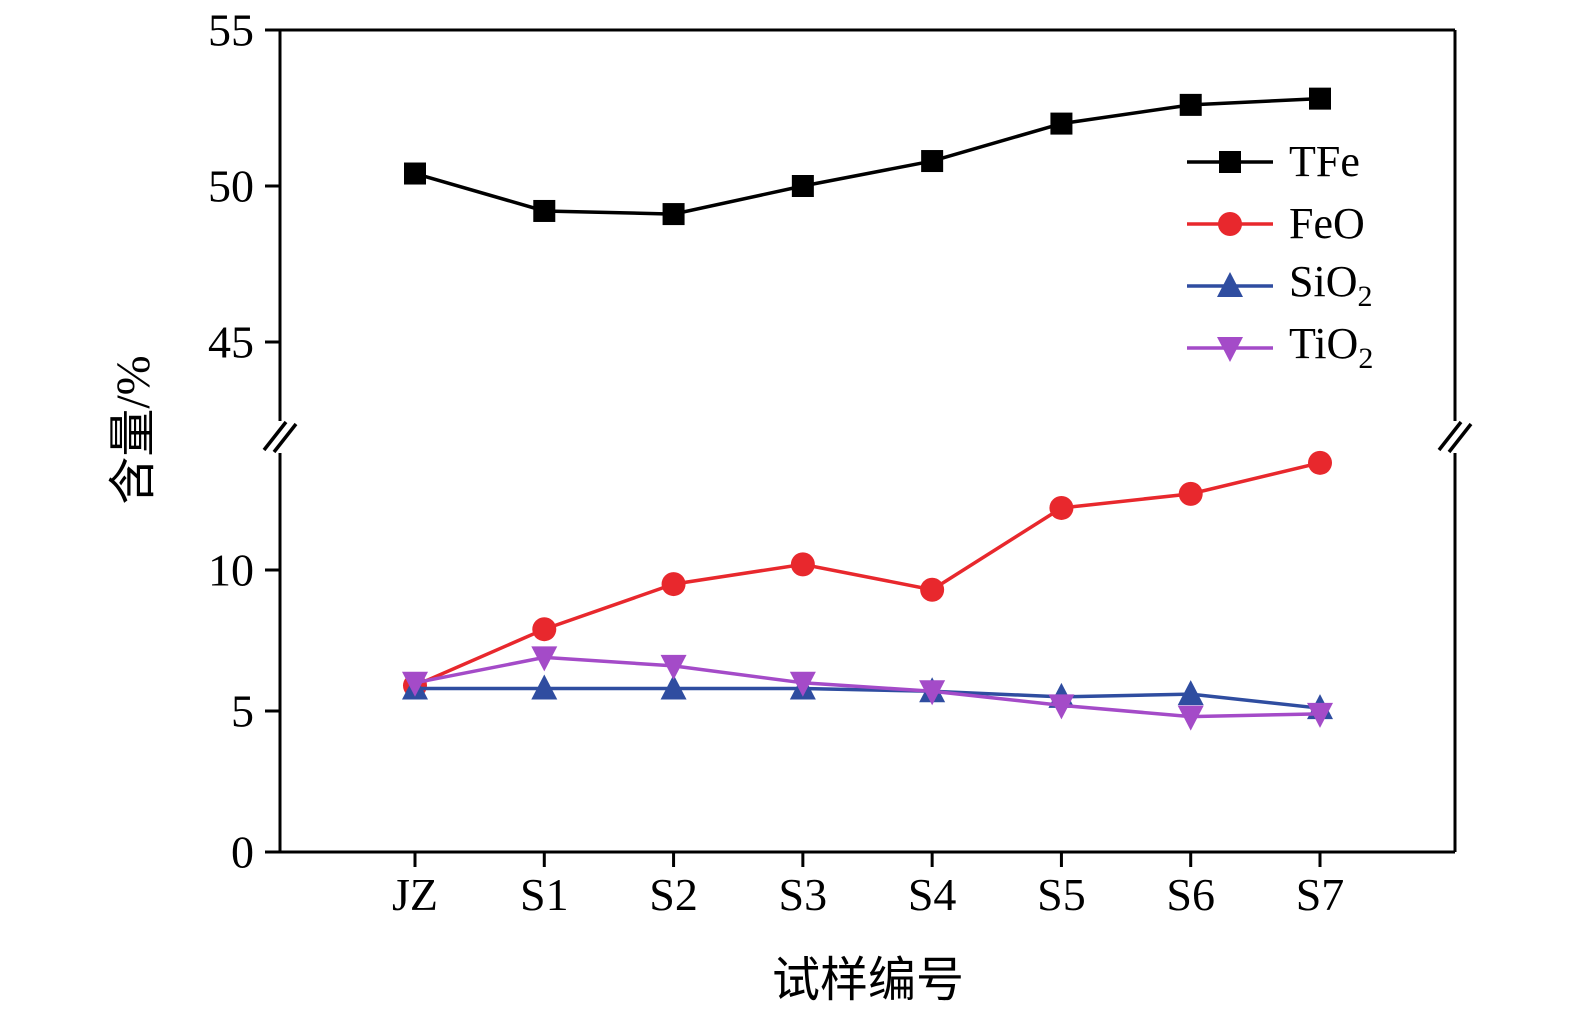 The height and width of the screenshot is (1025, 1575). I want to click on series-line-FeO, so click(867, 574).